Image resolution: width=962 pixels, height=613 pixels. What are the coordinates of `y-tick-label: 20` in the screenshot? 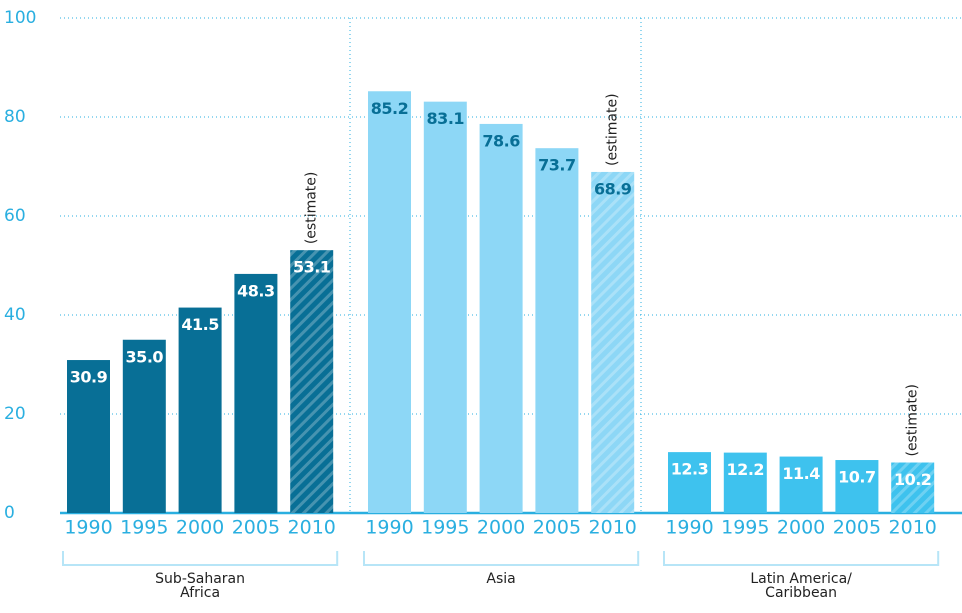 It's located at (15, 414).